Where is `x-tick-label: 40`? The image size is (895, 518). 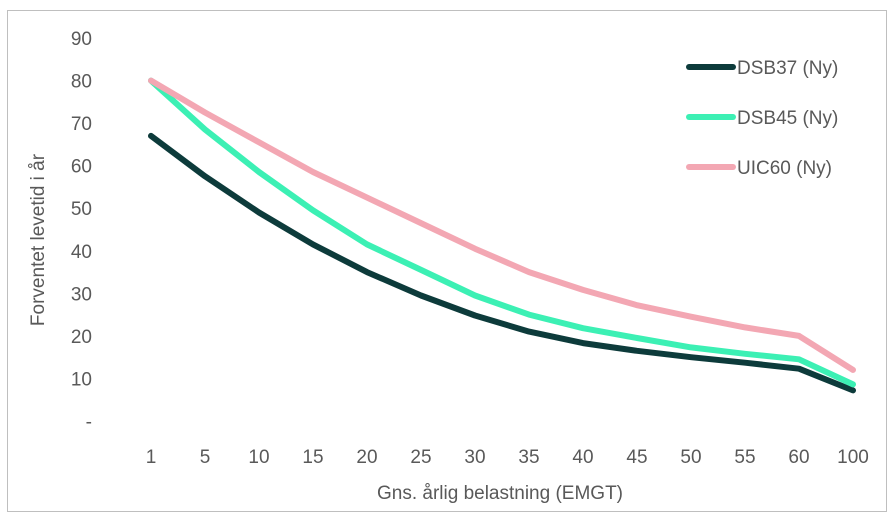 x-tick-label: 40 is located at coordinates (582, 457).